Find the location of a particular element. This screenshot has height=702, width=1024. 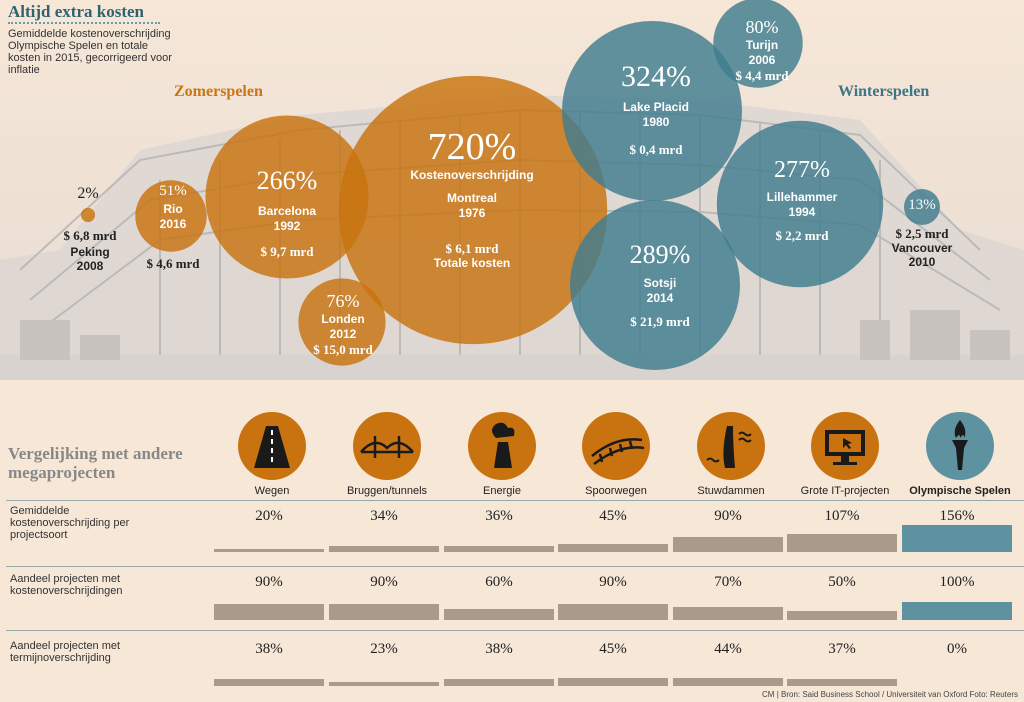

rio-name: Rio is located at coordinates (173, 209).